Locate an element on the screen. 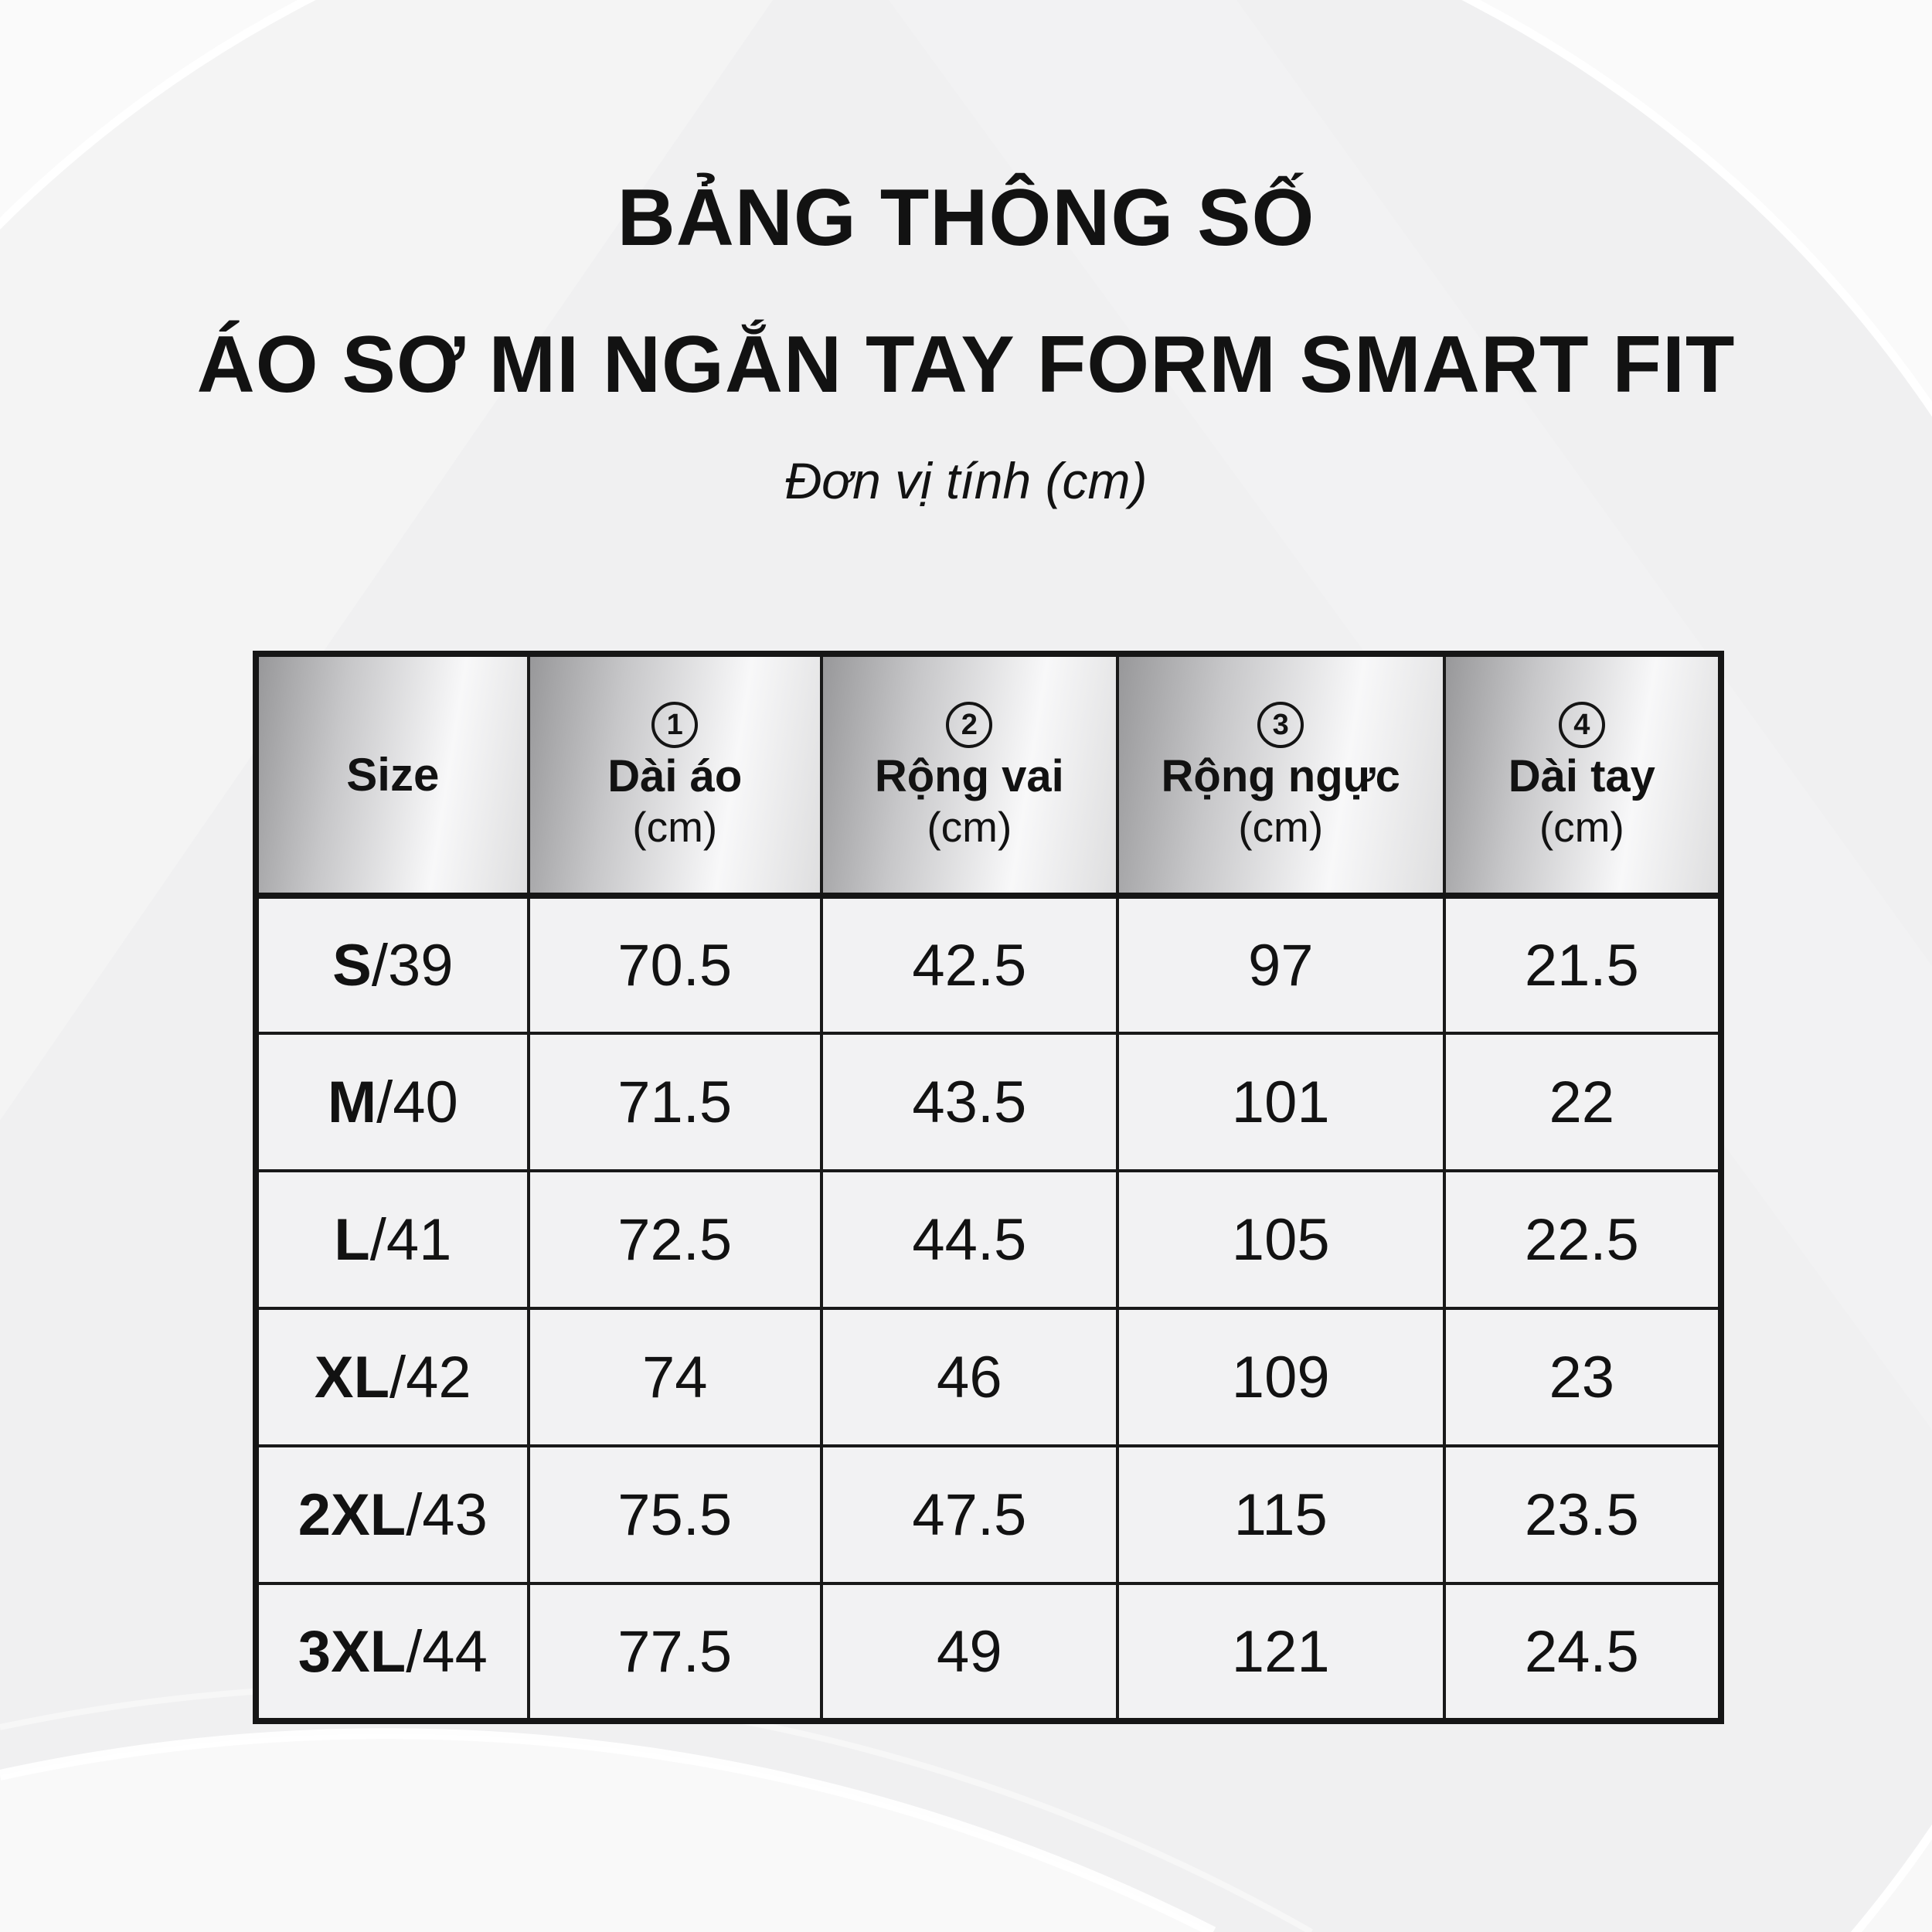 This screenshot has width=1932, height=1932. circled-number-icon: 3 is located at coordinates (1281, 724).